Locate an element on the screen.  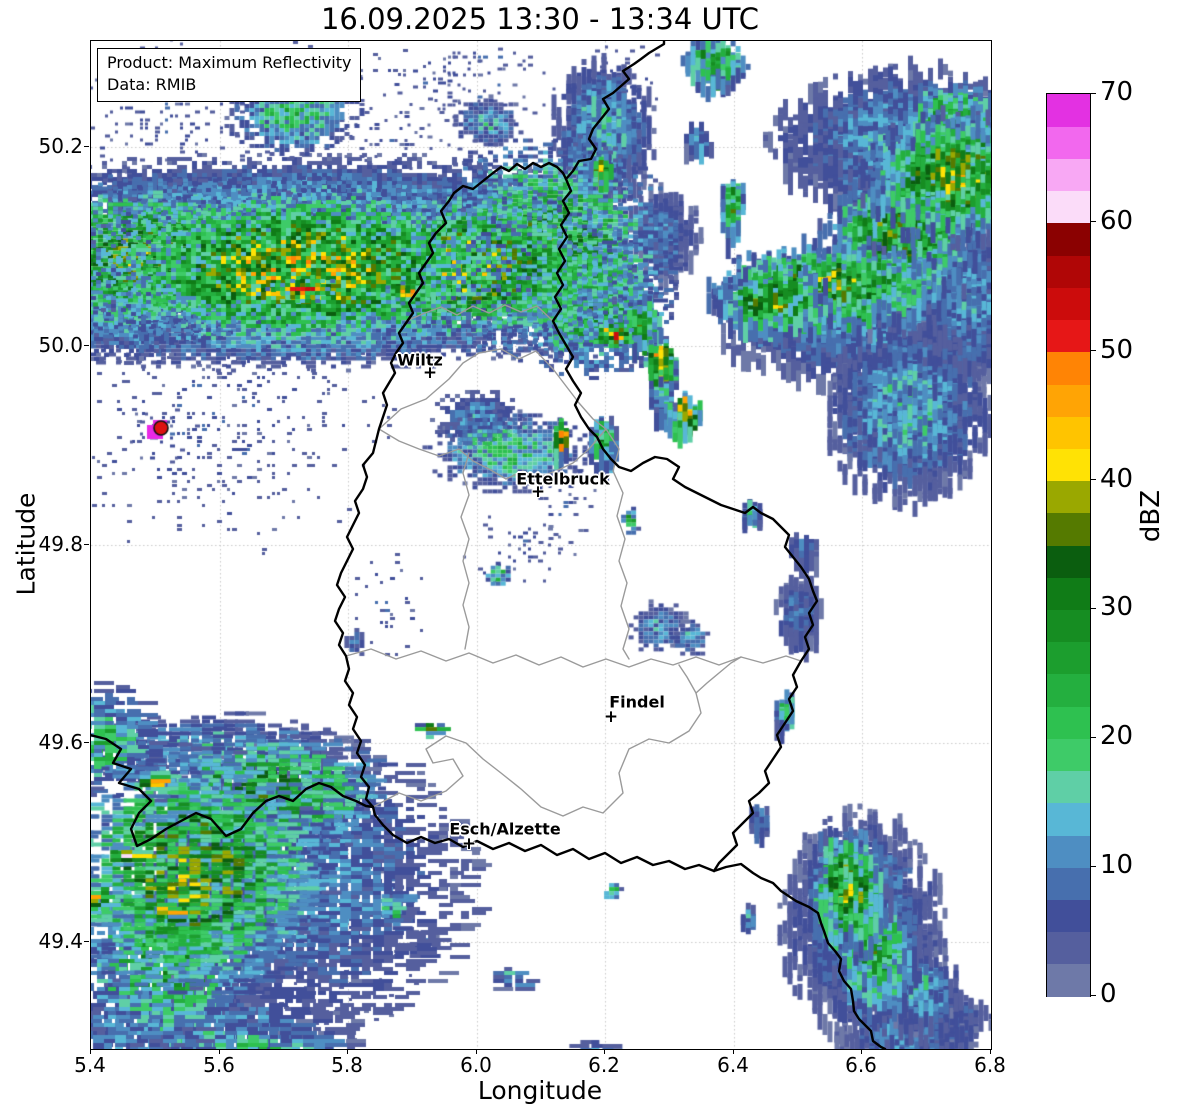
y-tick-label: 50.0 is located at coordinates (60, 345).